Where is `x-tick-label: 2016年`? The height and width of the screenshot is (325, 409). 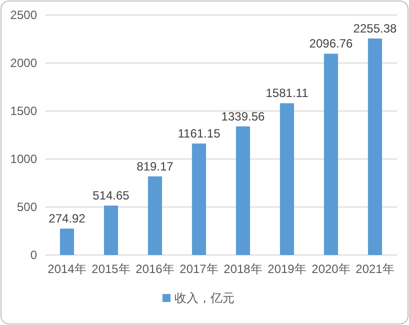
x-tick-label: 2016年 is located at coordinates (155, 269).